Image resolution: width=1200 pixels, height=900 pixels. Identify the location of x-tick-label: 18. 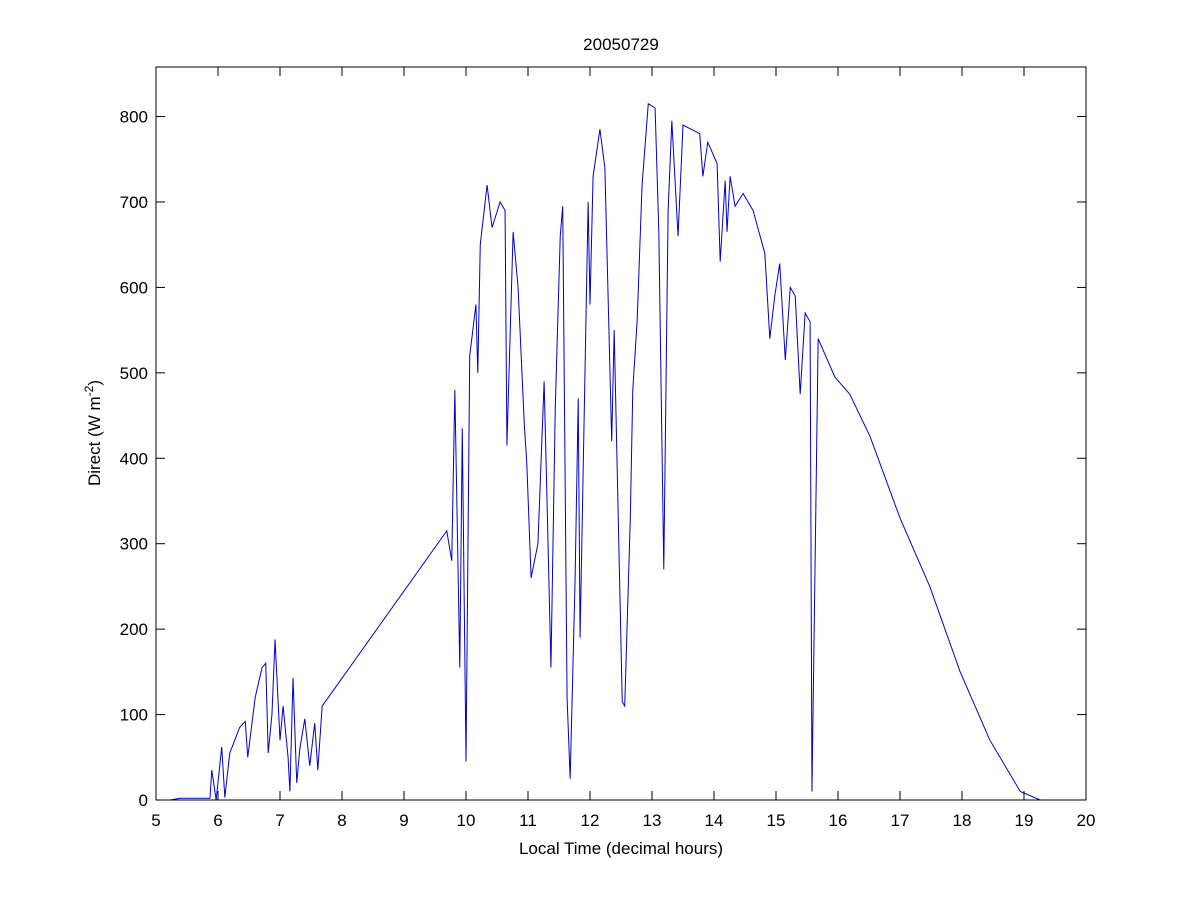
(962, 820).